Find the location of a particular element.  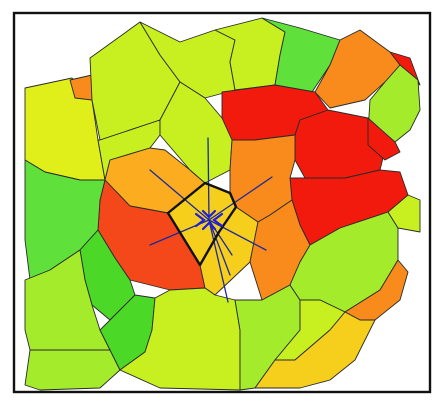

flow-arrows is located at coordinates (209, 220).